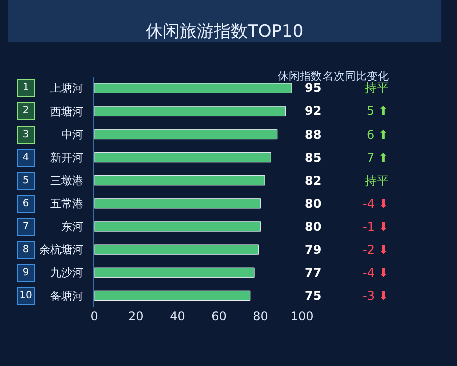 This screenshot has width=457, height=366. What do you see at coordinates (219, 316) in the screenshot?
I see `x-tick-label: 60` at bounding box center [219, 316].